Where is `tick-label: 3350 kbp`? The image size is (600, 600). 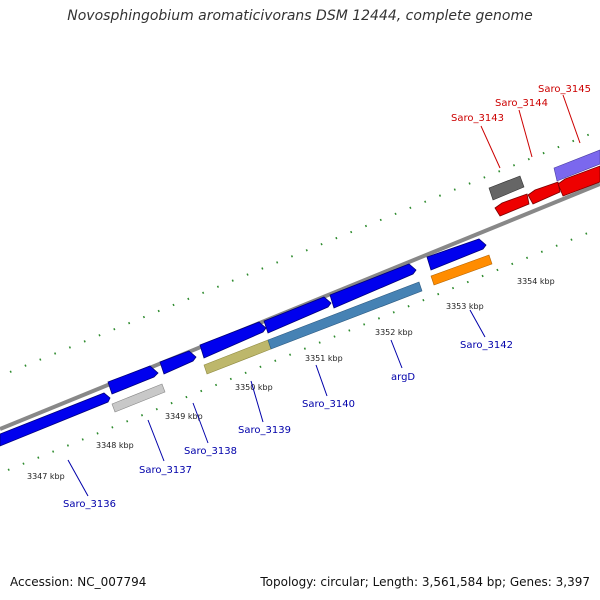
tick-label: 3350 kbp is located at coordinates (254, 387).